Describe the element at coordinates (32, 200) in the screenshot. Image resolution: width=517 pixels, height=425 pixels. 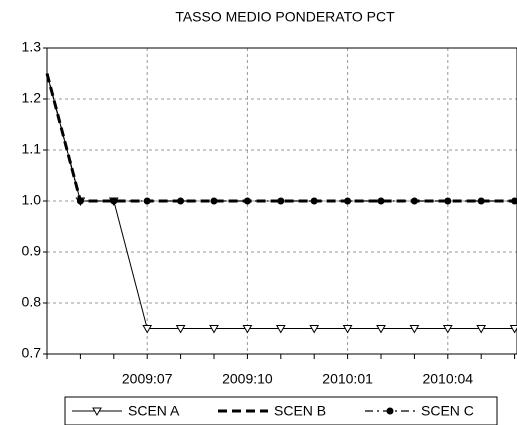
I see `y-tick-label: 1.0` at that location.